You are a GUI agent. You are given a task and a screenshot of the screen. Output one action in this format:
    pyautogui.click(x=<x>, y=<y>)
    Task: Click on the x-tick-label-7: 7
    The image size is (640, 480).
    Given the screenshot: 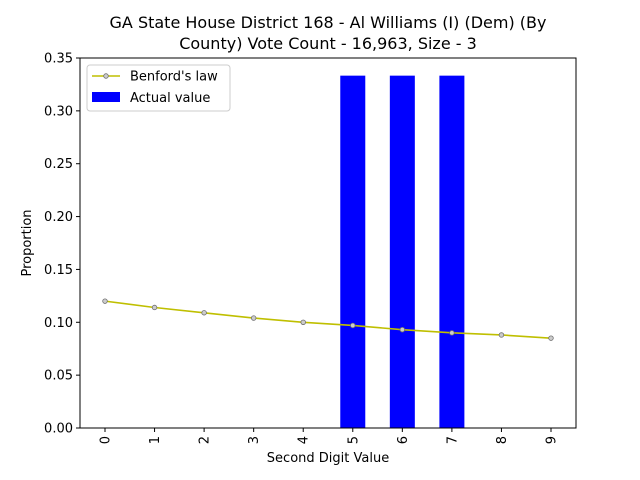 What is the action you would take?
    pyautogui.click(x=452, y=440)
    